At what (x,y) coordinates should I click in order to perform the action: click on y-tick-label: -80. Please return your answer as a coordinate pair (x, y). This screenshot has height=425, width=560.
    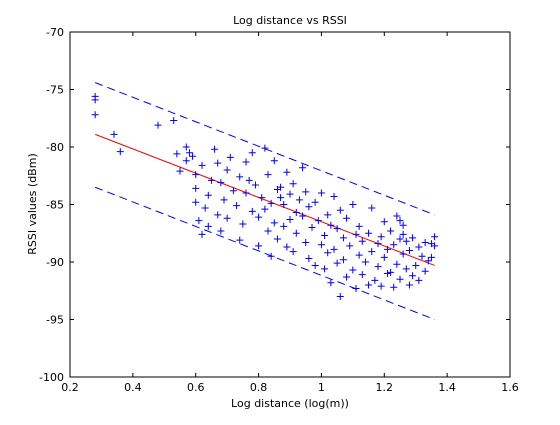
    Looking at the image, I should click on (55, 147).